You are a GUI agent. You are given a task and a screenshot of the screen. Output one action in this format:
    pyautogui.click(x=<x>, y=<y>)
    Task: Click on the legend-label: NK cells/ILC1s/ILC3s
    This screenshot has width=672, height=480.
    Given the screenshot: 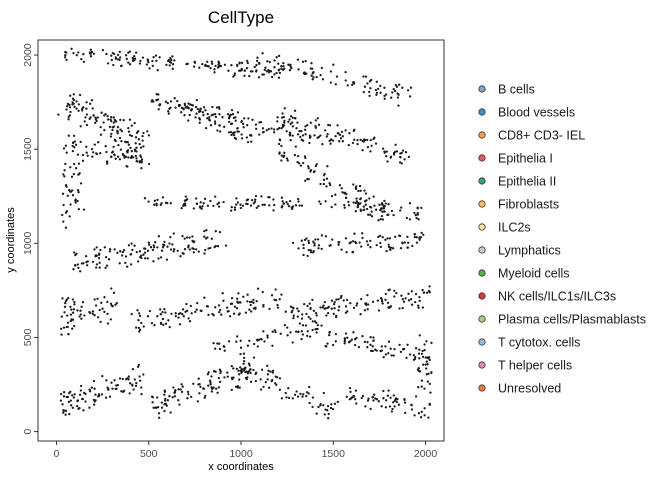 What is the action you would take?
    pyautogui.click(x=557, y=297)
    